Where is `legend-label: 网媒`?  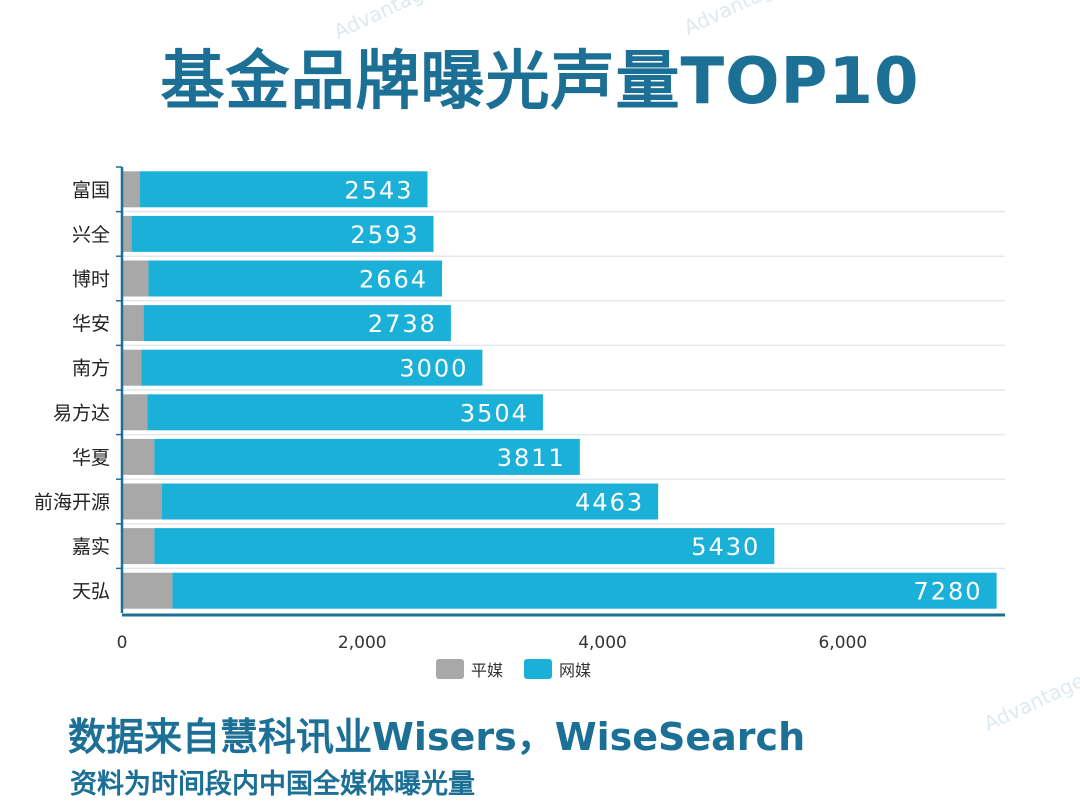 legend-label: 网媒 is located at coordinates (575, 670).